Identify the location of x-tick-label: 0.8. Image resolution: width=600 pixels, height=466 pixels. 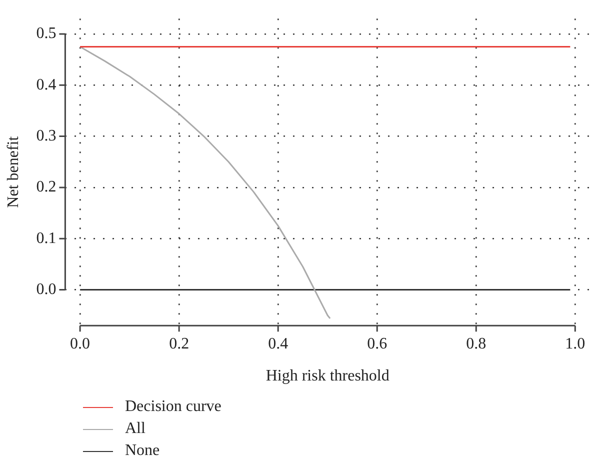
(476, 343).